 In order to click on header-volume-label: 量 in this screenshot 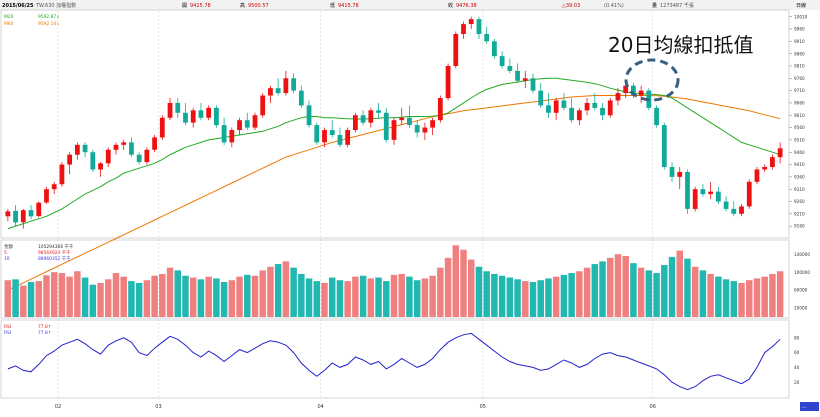, I will do `click(654, 5)`.